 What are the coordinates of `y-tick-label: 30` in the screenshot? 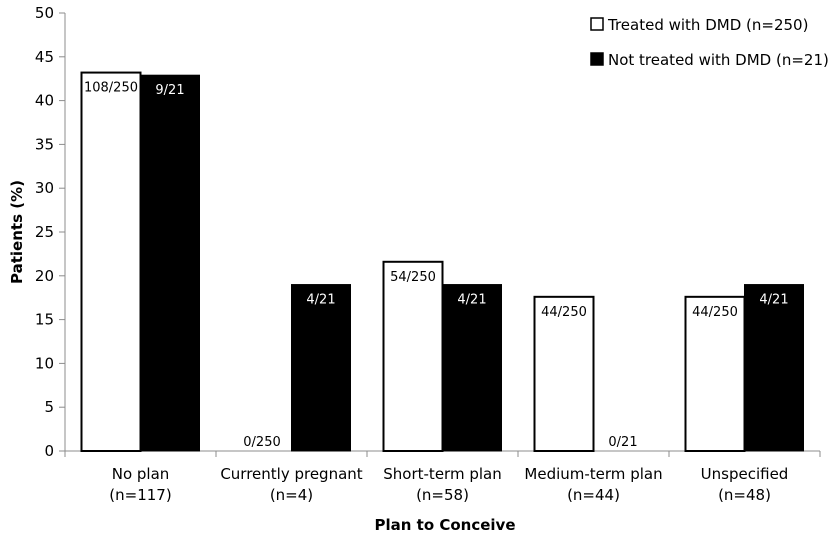 It's located at (44, 188).